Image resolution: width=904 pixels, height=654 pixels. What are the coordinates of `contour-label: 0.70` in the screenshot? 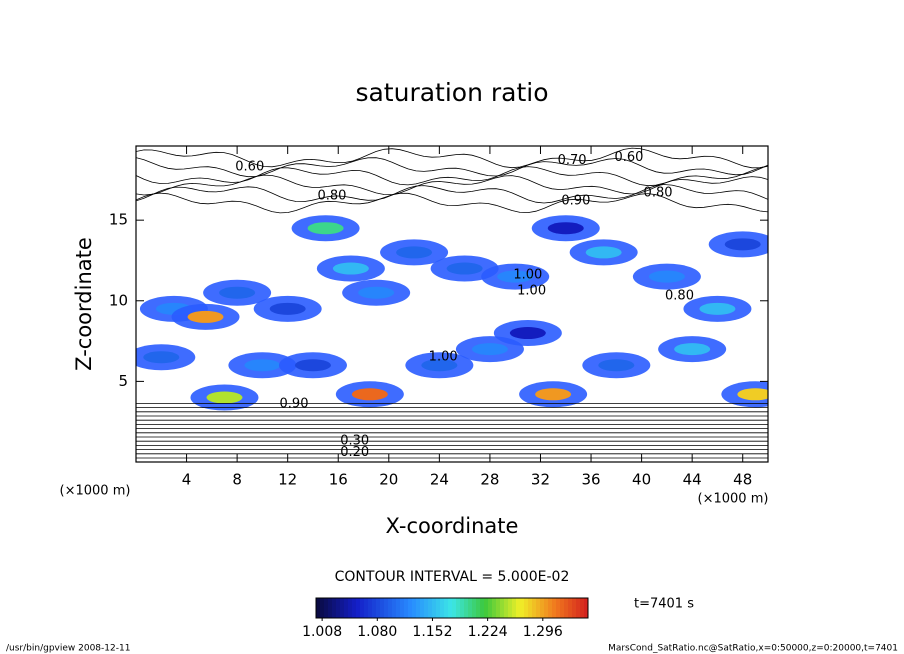 It's located at (572, 160).